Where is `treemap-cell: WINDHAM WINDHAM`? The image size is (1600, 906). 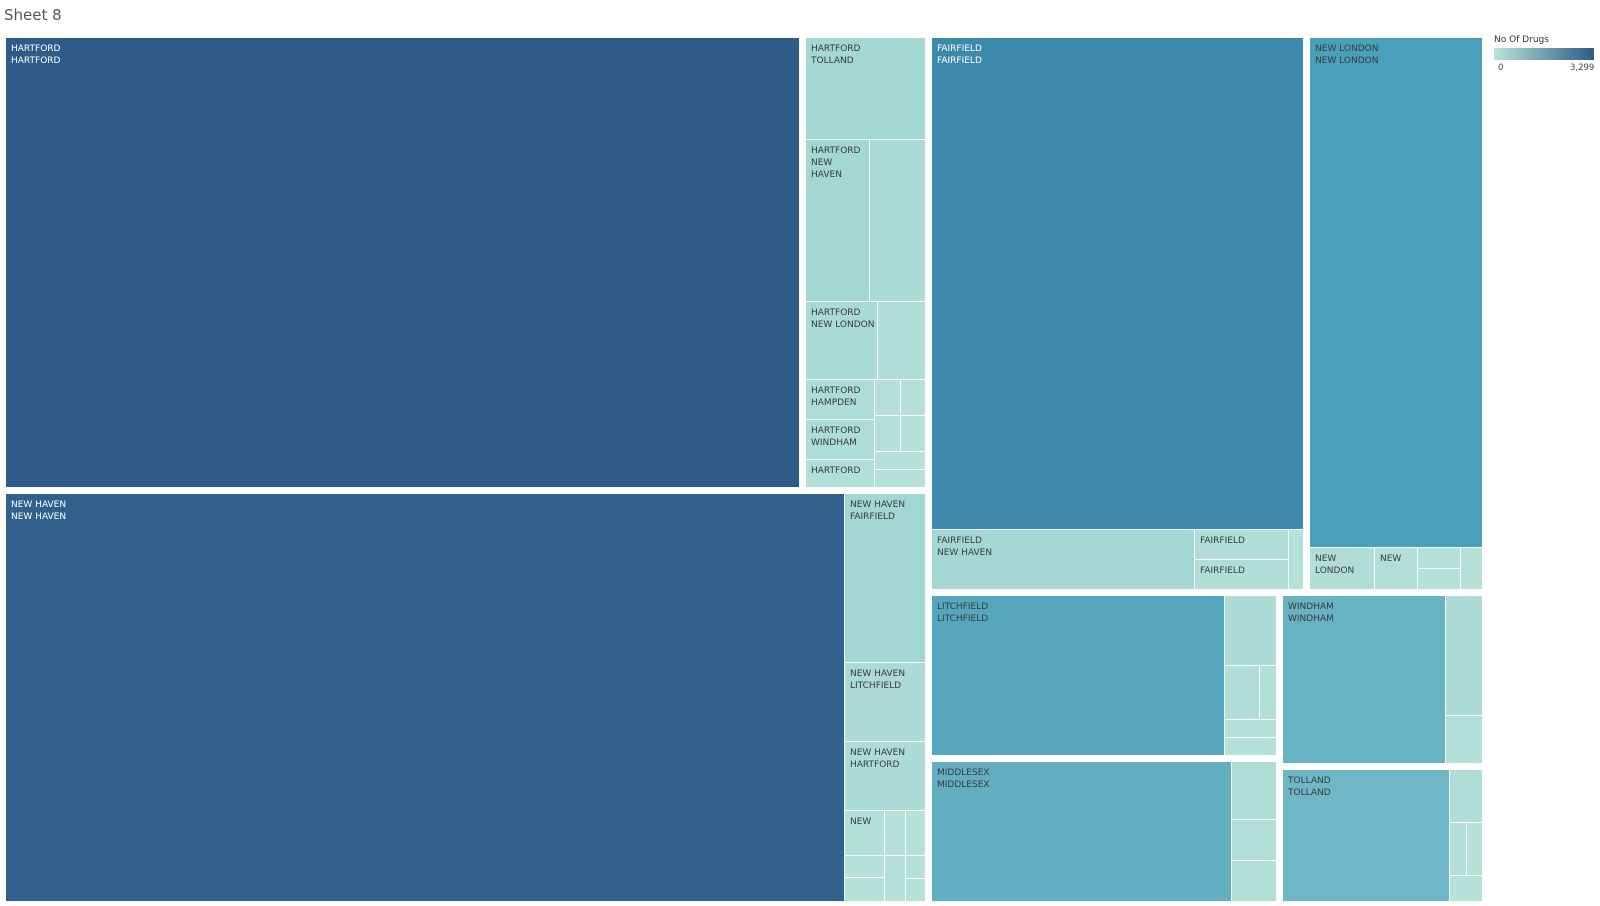 treemap-cell: WINDHAM WINDHAM is located at coordinates (1364, 680).